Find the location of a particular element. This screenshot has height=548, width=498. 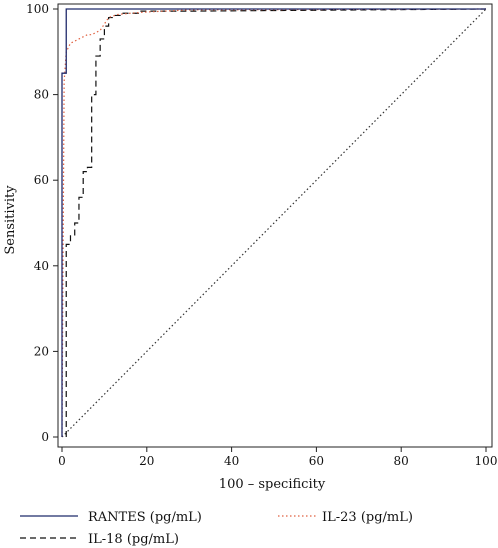

x-axis-label: 100 – specificity is located at coordinates (272, 484).